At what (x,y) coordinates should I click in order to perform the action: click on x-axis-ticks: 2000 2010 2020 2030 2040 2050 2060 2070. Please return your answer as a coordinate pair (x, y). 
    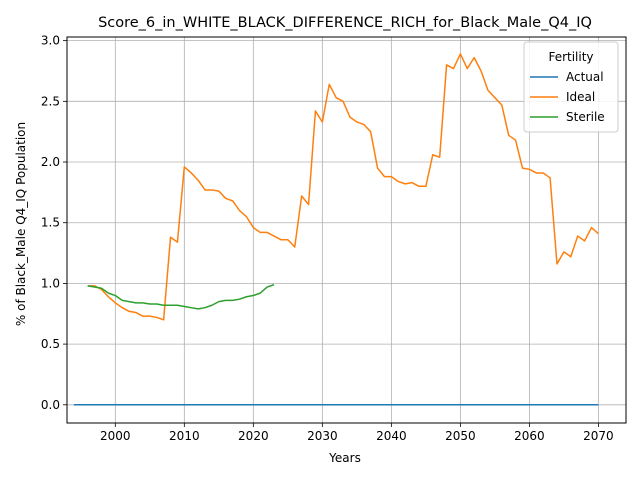
    Looking at the image, I should click on (357, 433).